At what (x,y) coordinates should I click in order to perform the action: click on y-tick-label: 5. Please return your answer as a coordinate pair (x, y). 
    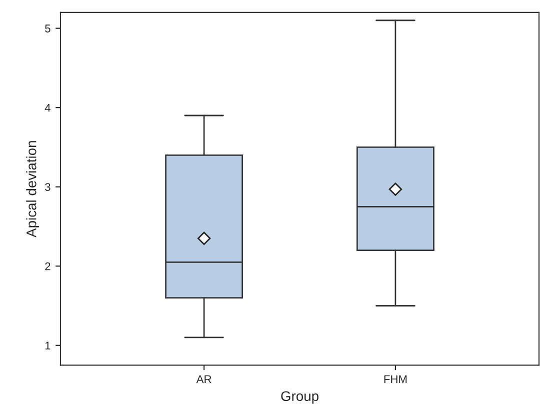
    Looking at the image, I should click on (47, 28).